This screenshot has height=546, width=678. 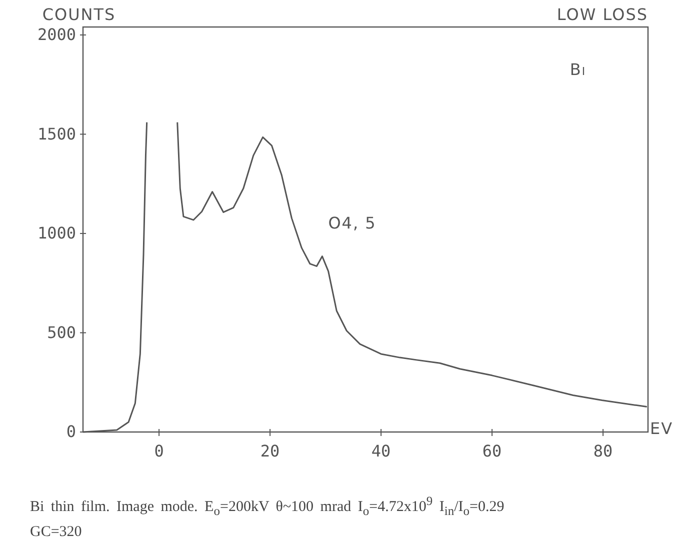 I want to click on chart-title: LOW LOSS, so click(x=602, y=14).